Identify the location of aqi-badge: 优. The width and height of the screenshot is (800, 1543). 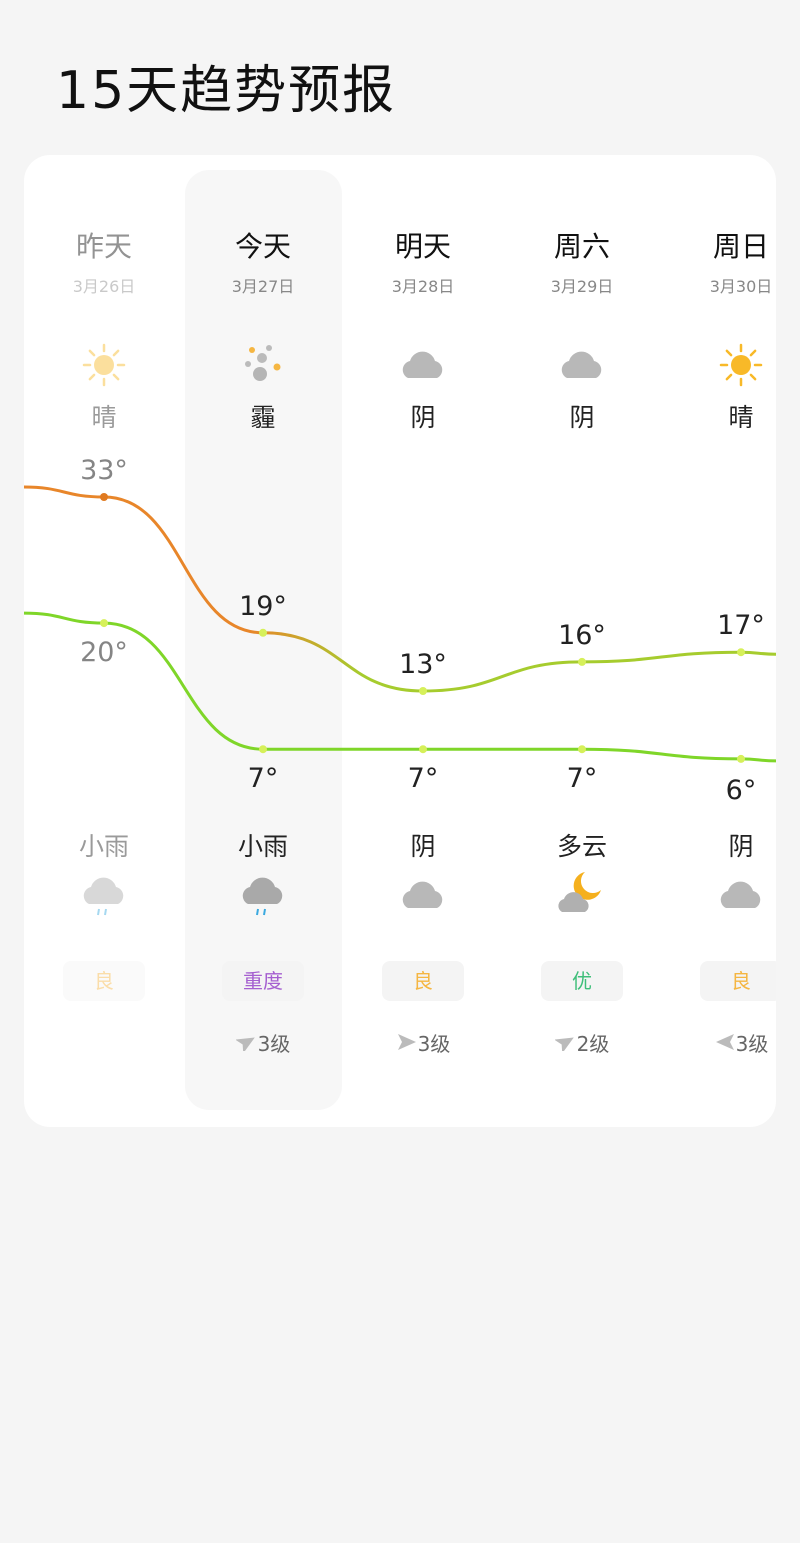
(582, 981).